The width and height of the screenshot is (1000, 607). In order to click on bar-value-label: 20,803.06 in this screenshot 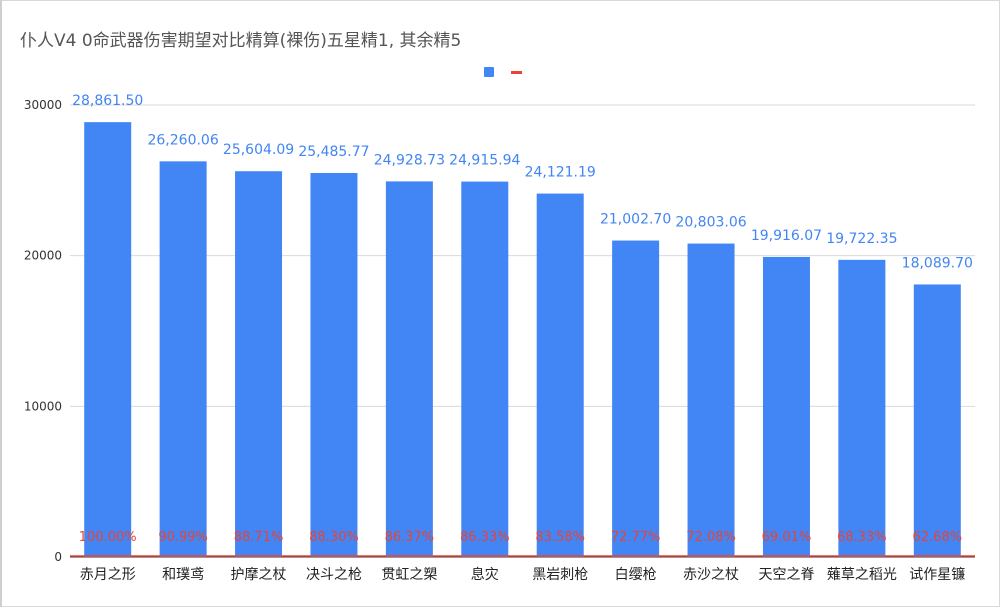, I will do `click(710, 223)`.